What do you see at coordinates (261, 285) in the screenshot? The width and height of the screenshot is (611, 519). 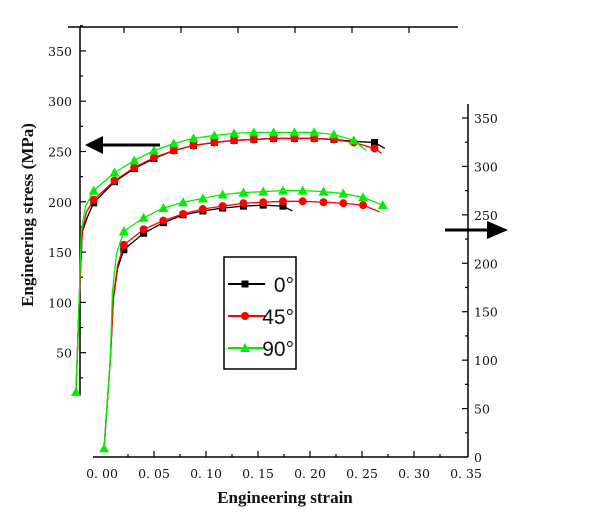 I see `legend-item: 0°` at bounding box center [261, 285].